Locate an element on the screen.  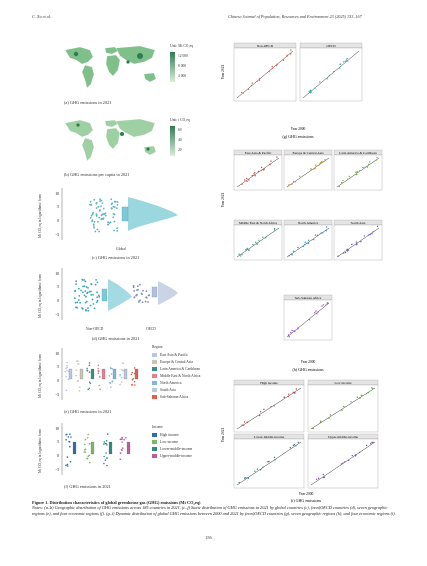
legend-f-item: Lower-middle-income is located at coordinates (182, 448).